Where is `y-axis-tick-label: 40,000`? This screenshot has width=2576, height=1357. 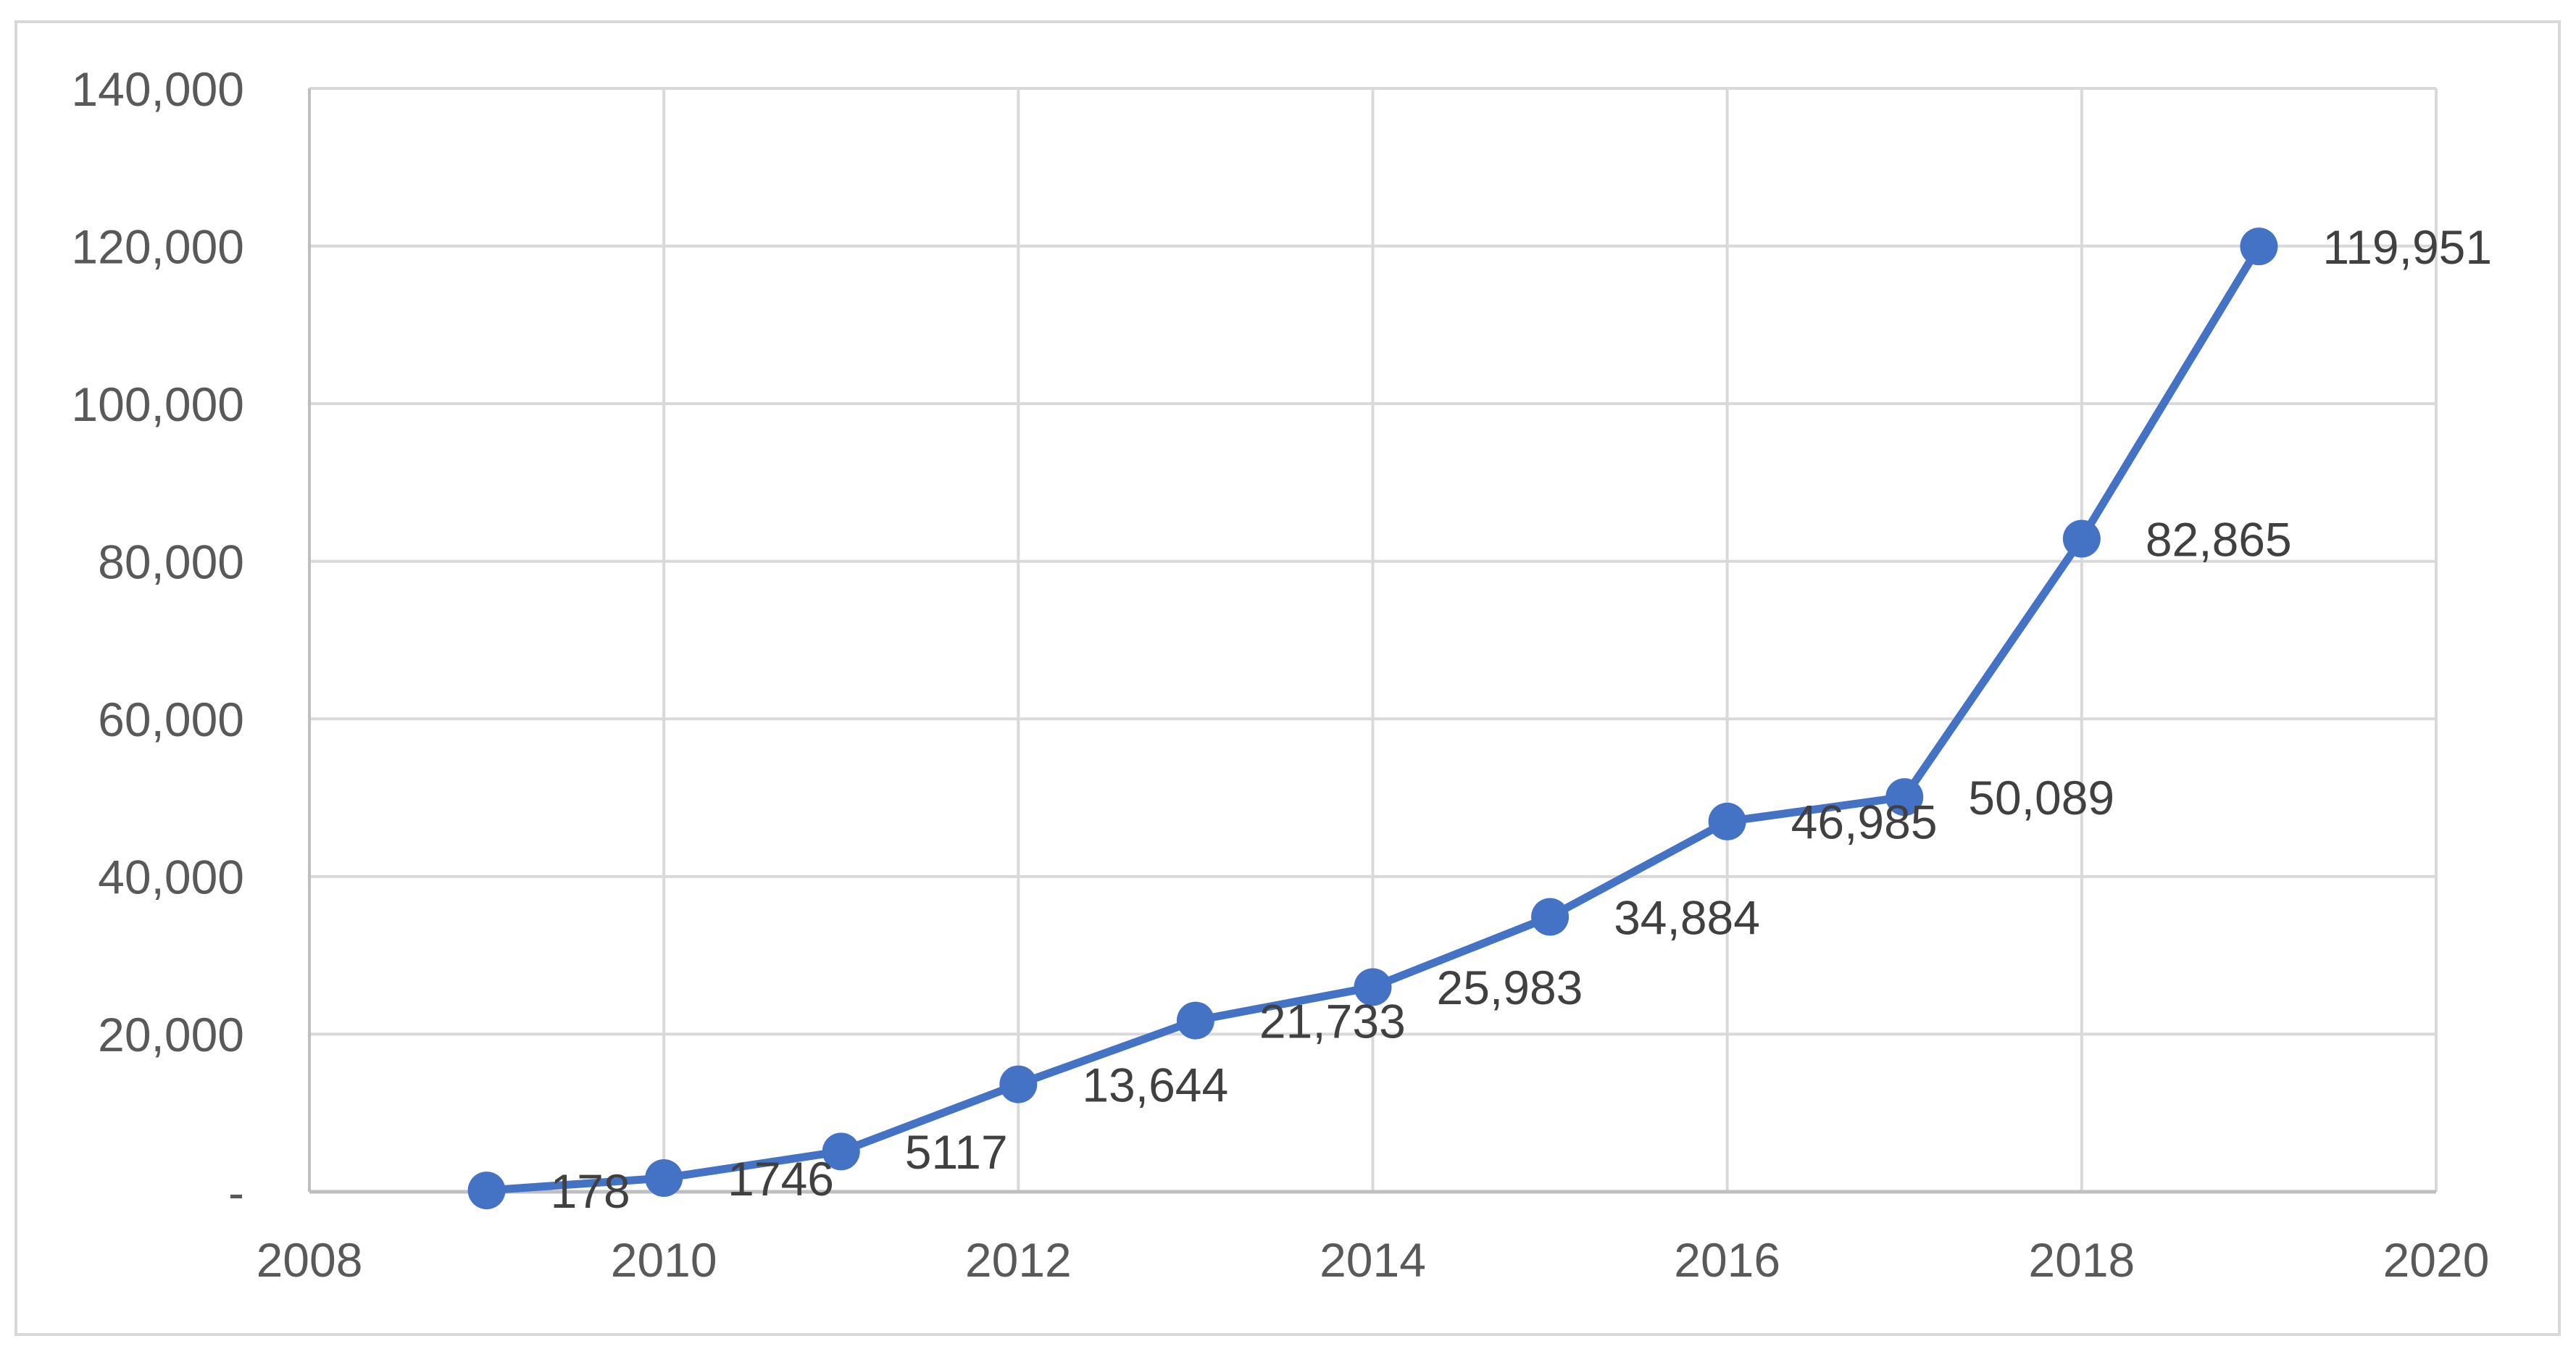 y-axis-tick-label: 40,000 is located at coordinates (171, 877).